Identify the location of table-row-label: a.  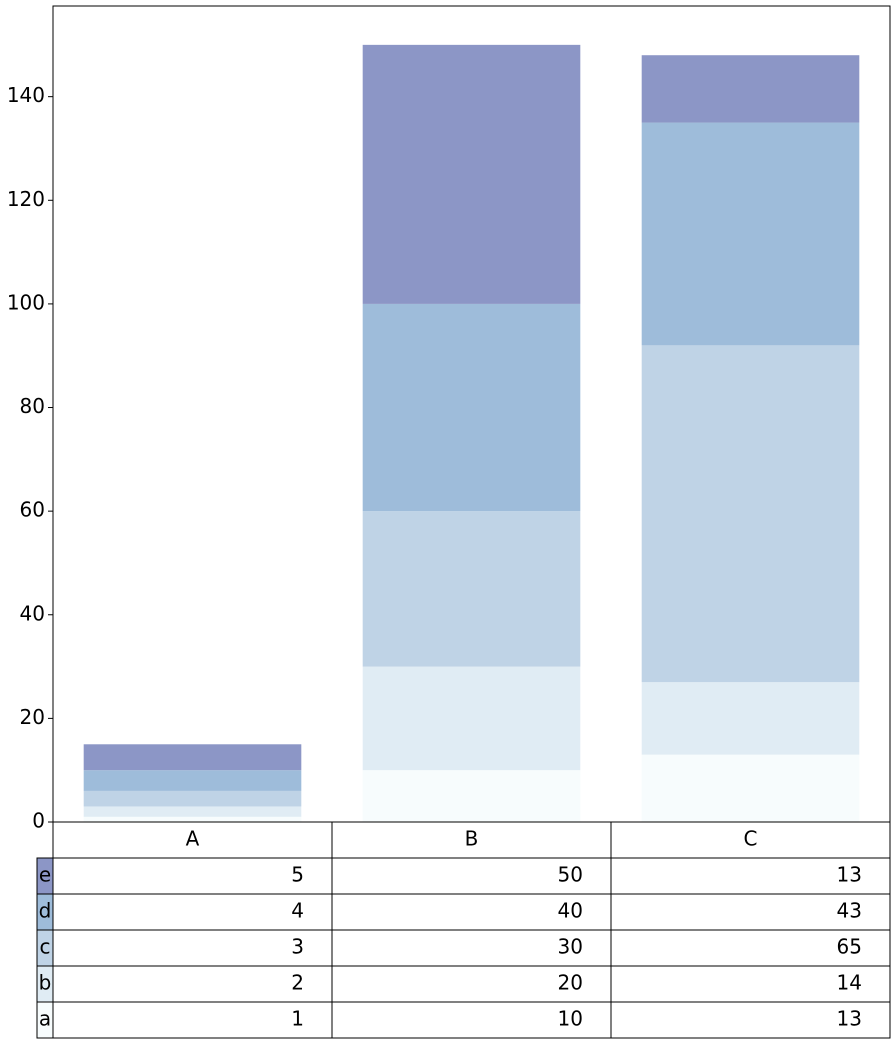
(45, 1019).